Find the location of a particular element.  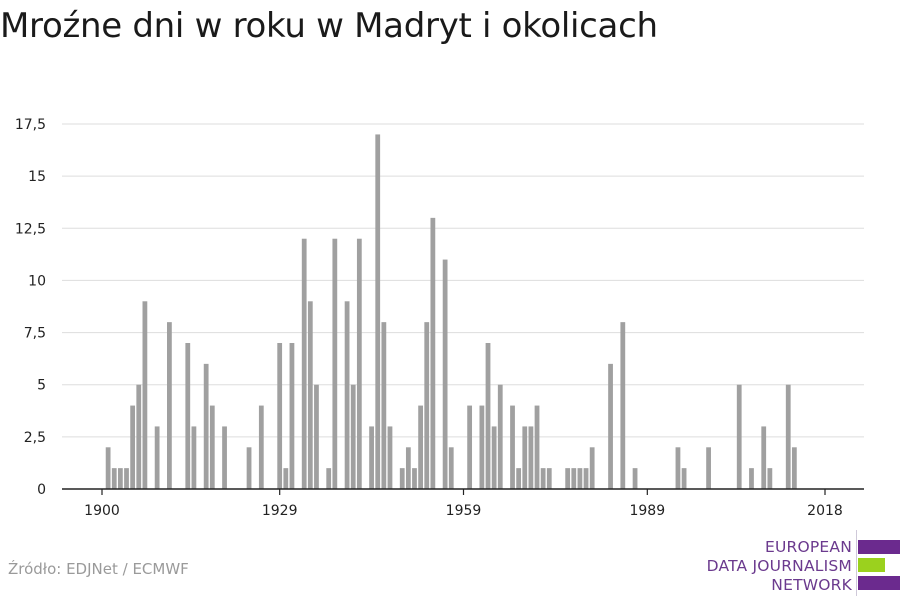

logo-bar-purple-bottom is located at coordinates (879, 583).